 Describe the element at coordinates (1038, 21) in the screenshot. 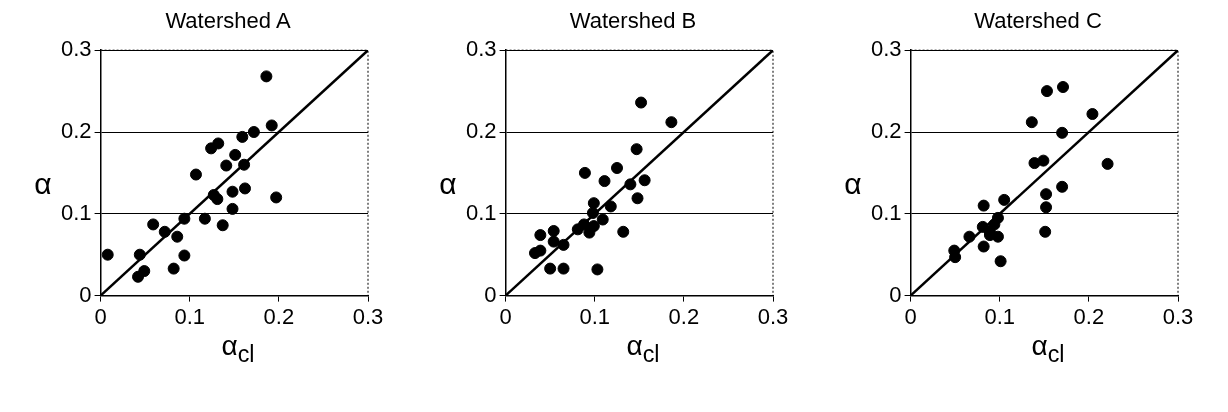

I see `chart-title: Watershed C` at that location.